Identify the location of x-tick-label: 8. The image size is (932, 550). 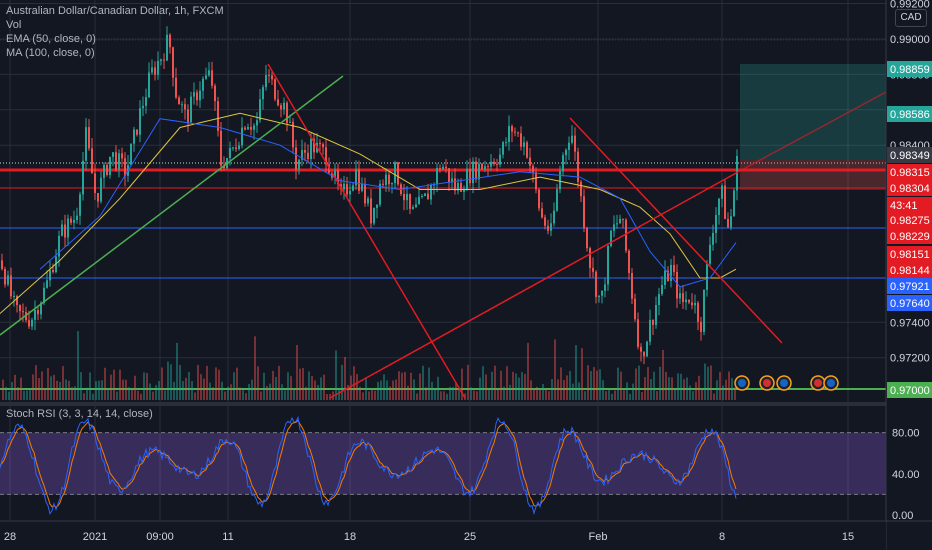
(722, 537).